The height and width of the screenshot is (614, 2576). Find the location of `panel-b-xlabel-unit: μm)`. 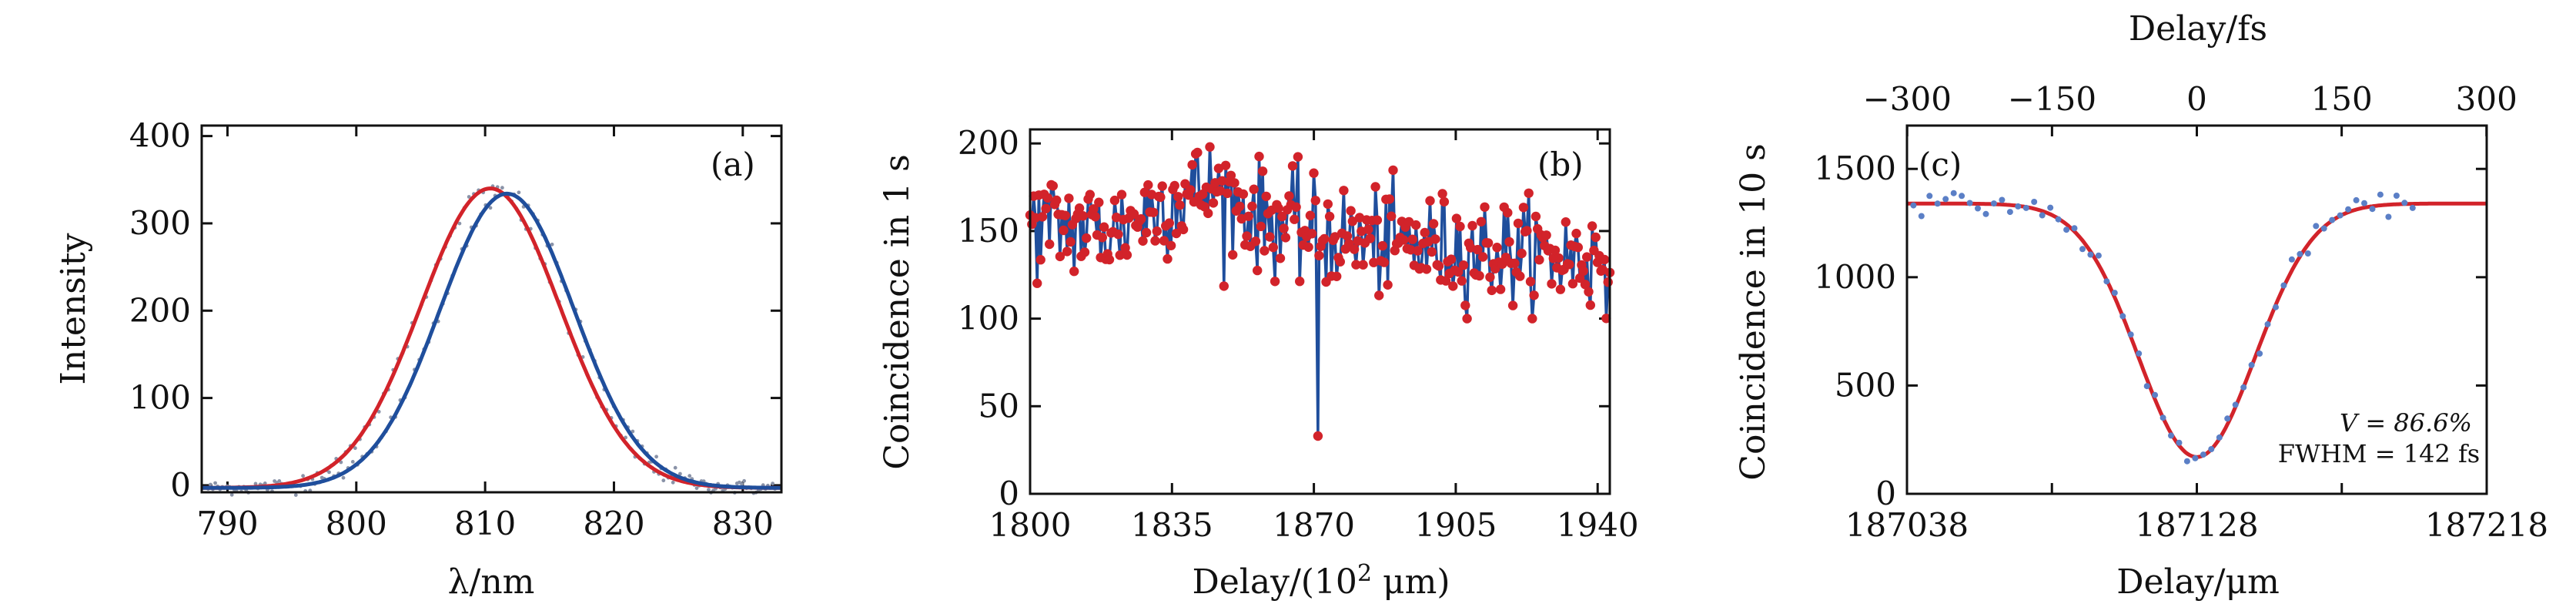

panel-b-xlabel-unit: μm) is located at coordinates (1411, 582).